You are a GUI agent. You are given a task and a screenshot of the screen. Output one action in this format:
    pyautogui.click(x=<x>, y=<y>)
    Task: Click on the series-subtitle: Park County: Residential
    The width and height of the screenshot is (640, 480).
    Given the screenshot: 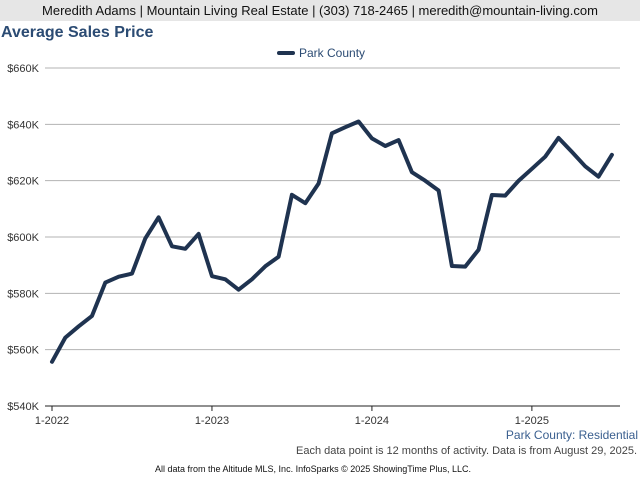 What is the action you would take?
    pyautogui.click(x=571, y=435)
    